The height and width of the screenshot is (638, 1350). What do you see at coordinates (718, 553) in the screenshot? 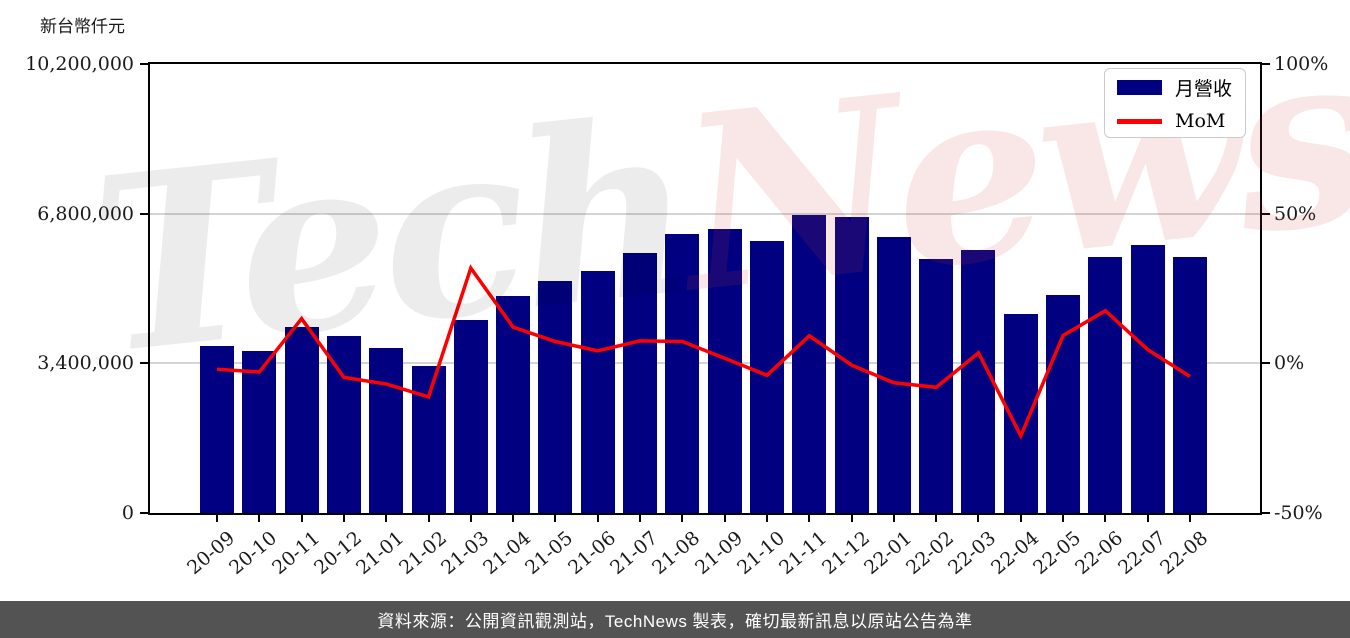
I see `x-tick-label: 21-09` at bounding box center [718, 553].